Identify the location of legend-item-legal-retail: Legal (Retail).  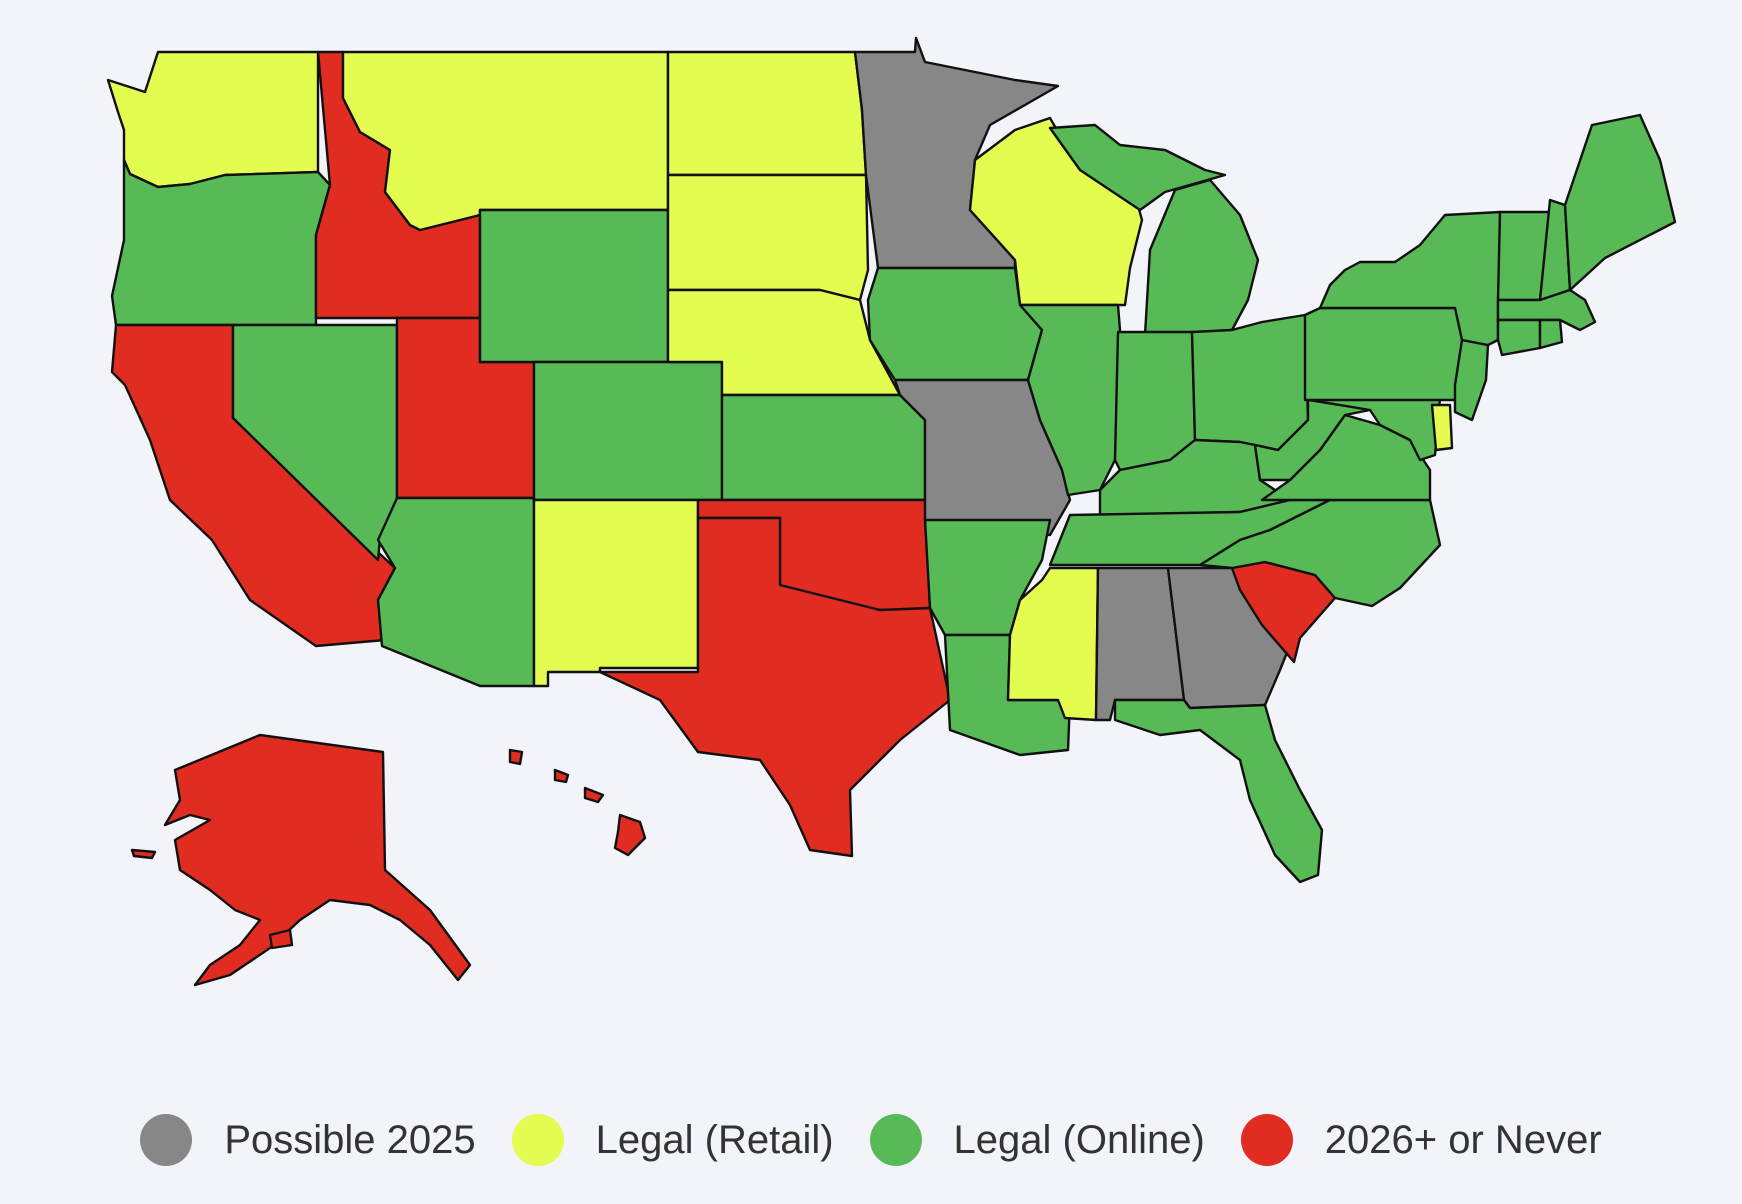
(672, 1140).